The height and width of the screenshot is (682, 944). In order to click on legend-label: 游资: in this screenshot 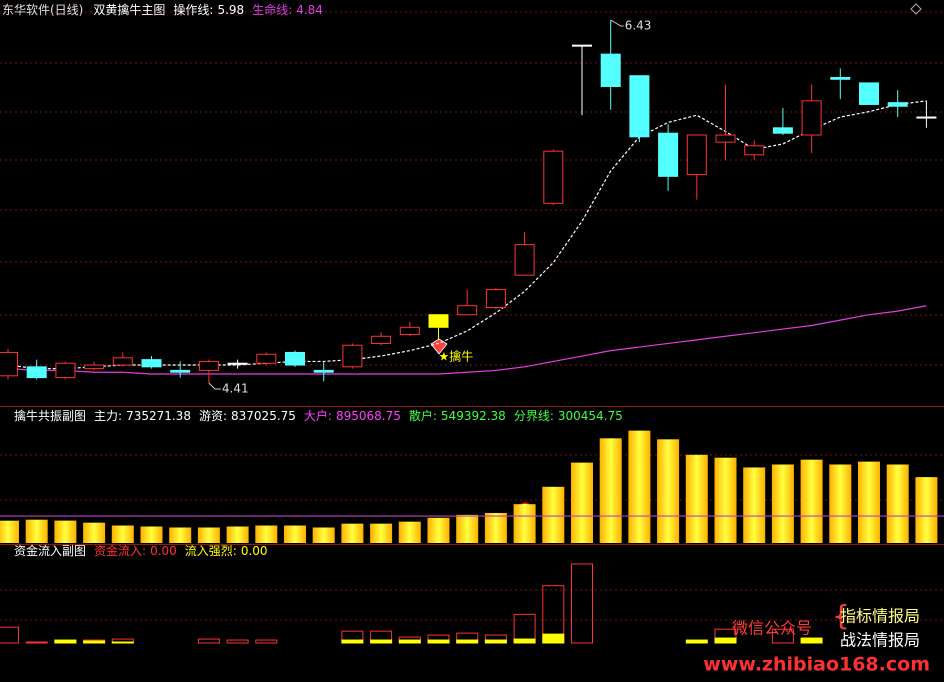, I will do `click(213, 416)`.